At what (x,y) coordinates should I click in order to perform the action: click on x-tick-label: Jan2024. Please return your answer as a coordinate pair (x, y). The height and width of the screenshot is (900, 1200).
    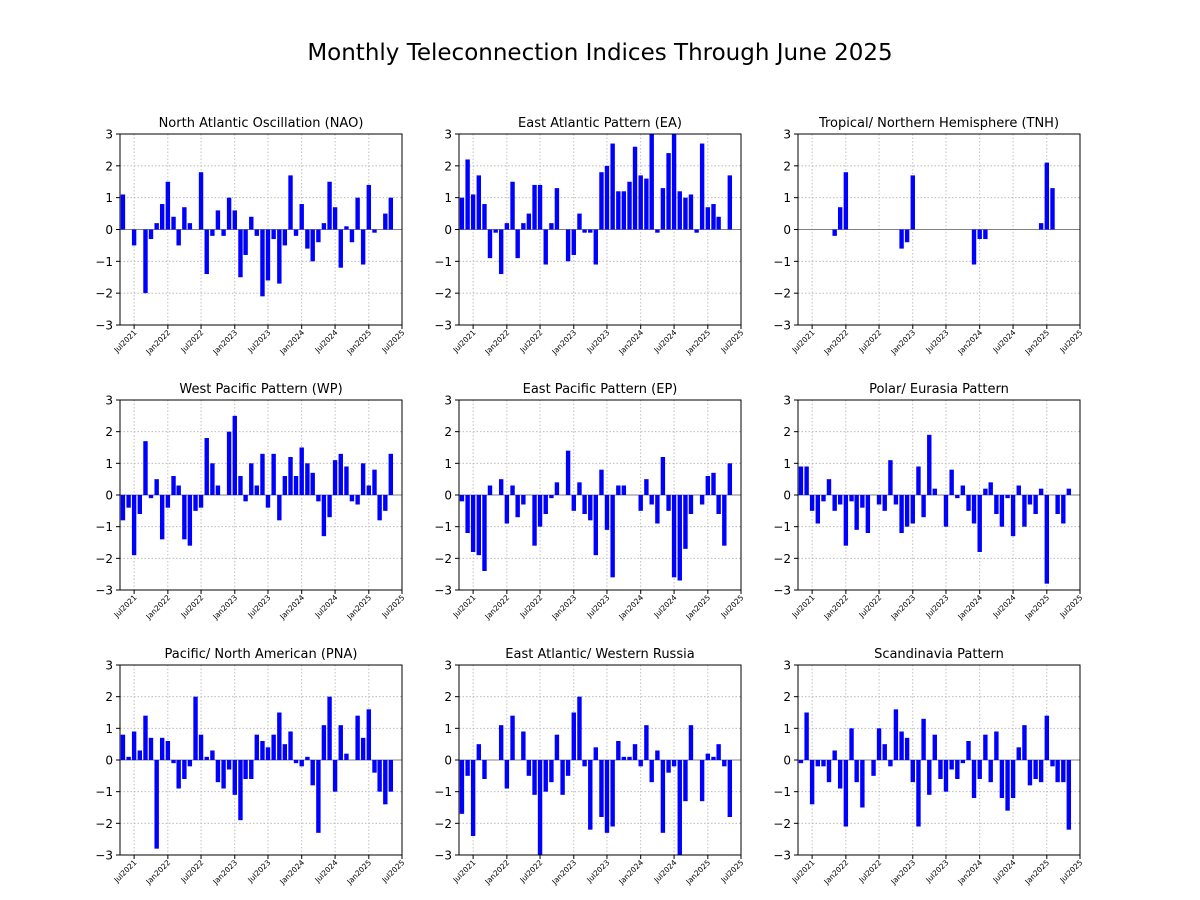
    Looking at the image, I should click on (969, 872).